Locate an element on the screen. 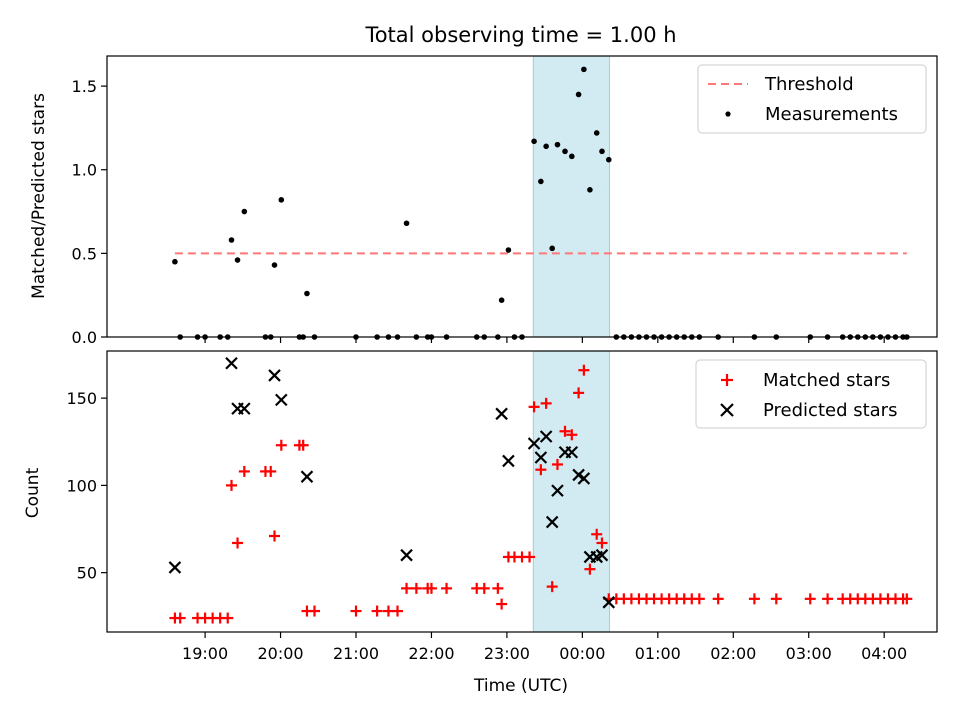 Image resolution: width=960 pixels, height=720 pixels. bottom-legend: Matched stars Predicted stars is located at coordinates (811, 394).